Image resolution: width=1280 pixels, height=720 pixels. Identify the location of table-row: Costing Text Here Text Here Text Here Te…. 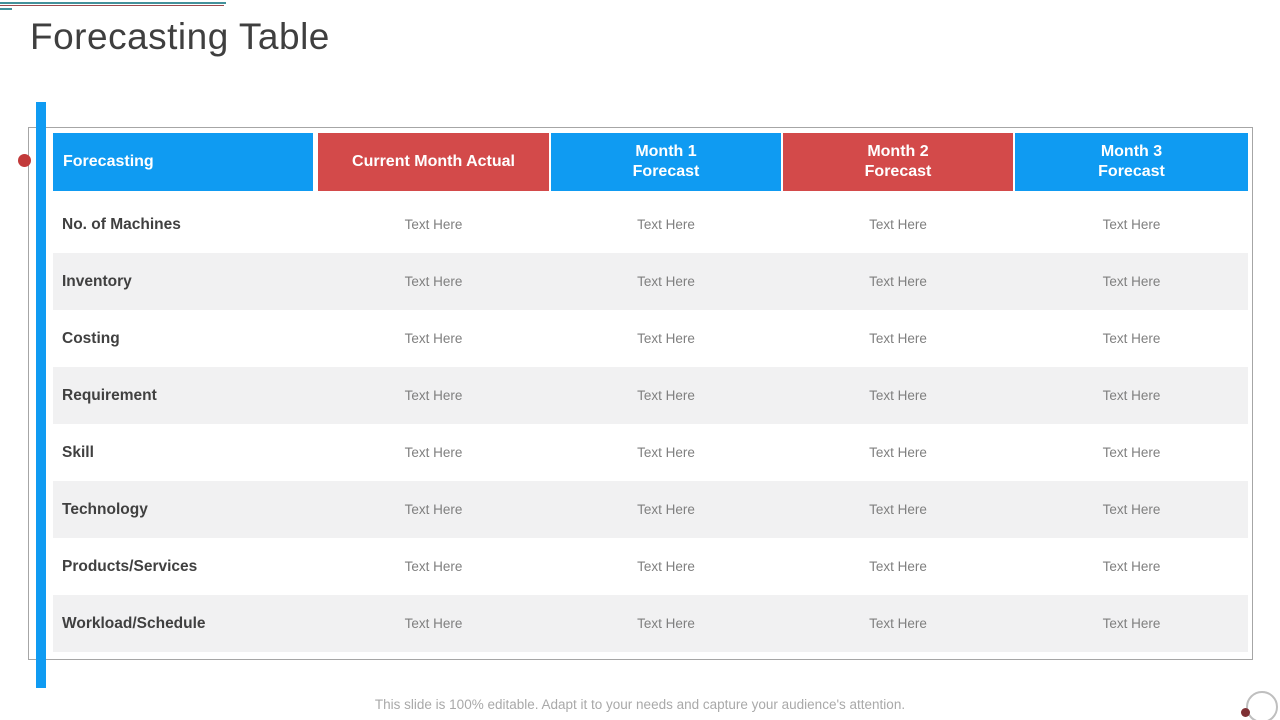
(650, 338).